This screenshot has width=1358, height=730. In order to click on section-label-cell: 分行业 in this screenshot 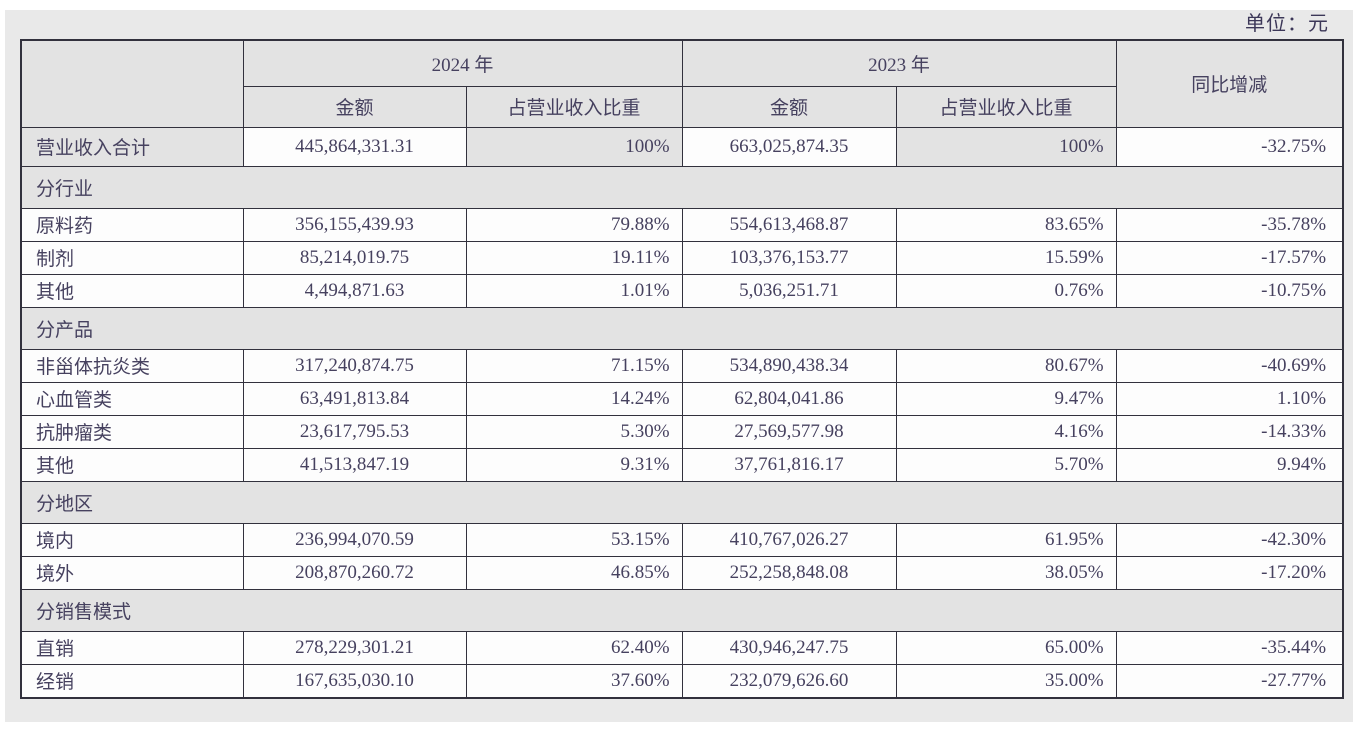, I will do `click(682, 187)`.